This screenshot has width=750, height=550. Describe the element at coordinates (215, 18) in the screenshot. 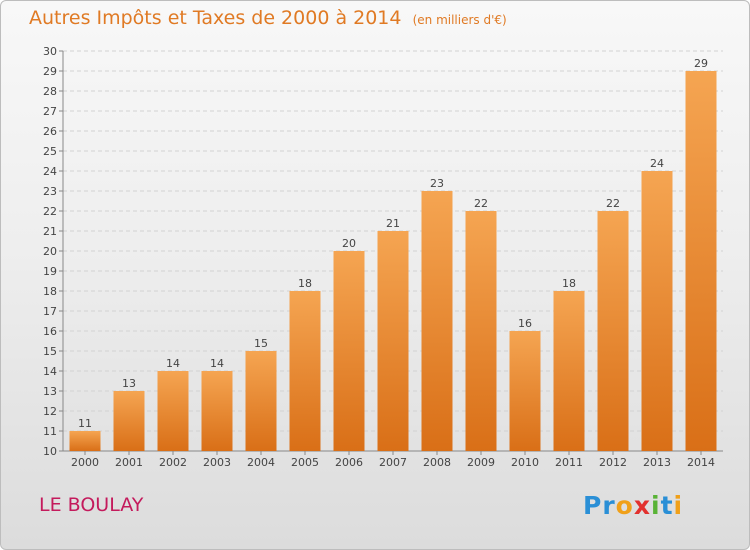

I see `chart-title-main: Autres Impôts et Taxes de 2000 à 2014` at that location.